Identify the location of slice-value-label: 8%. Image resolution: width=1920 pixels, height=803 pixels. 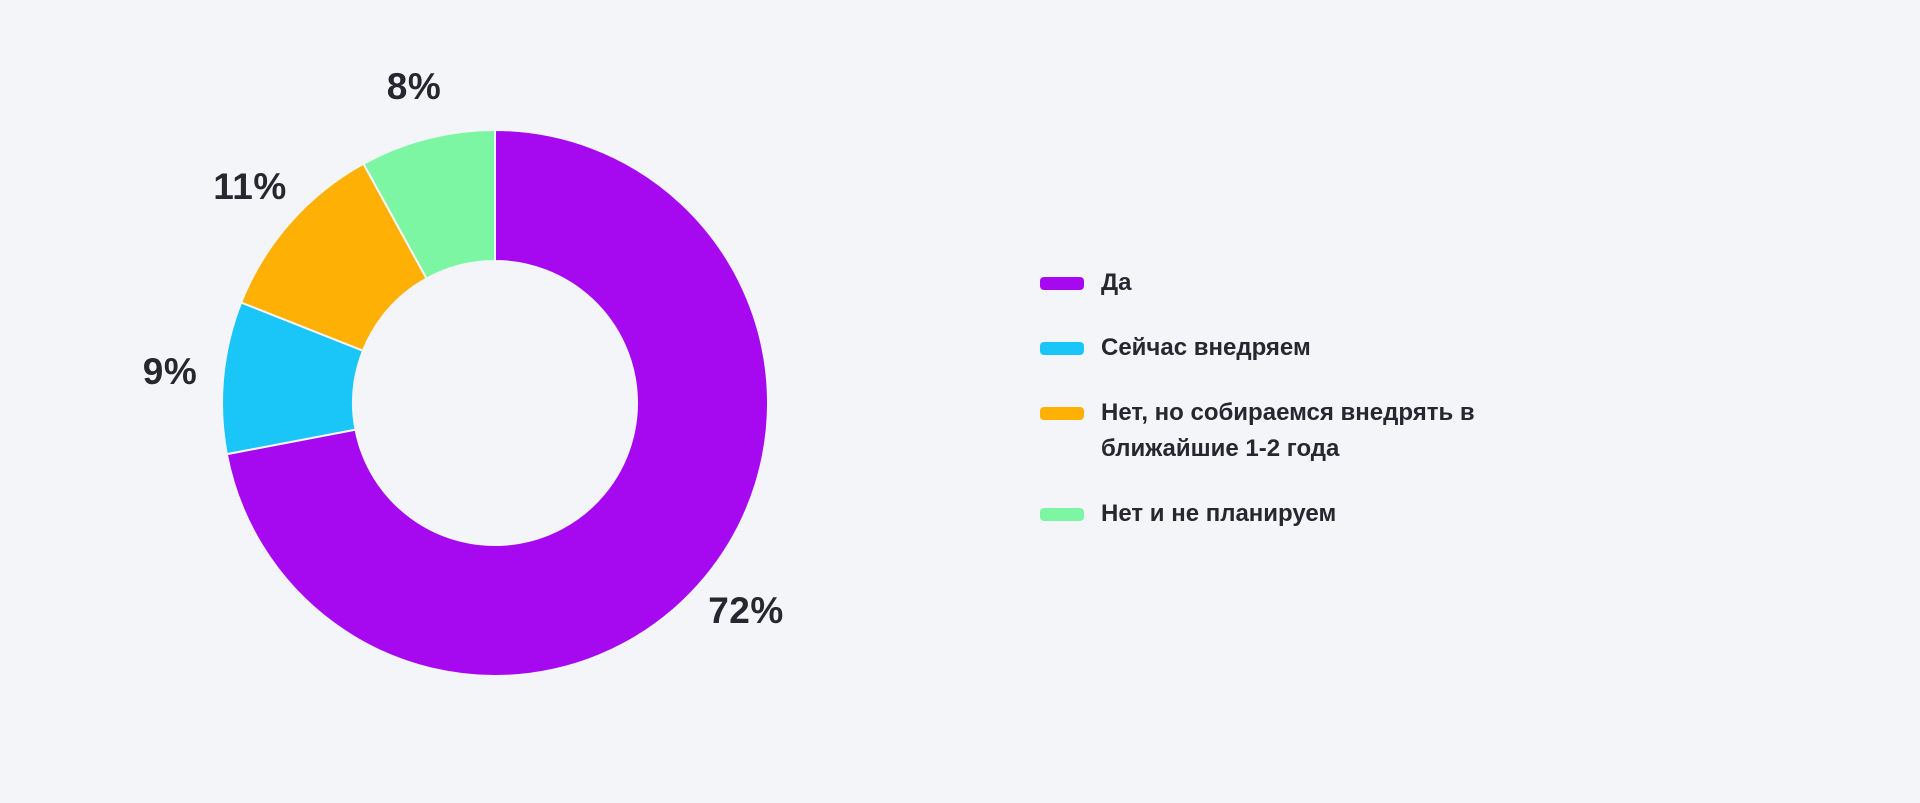
(414, 86).